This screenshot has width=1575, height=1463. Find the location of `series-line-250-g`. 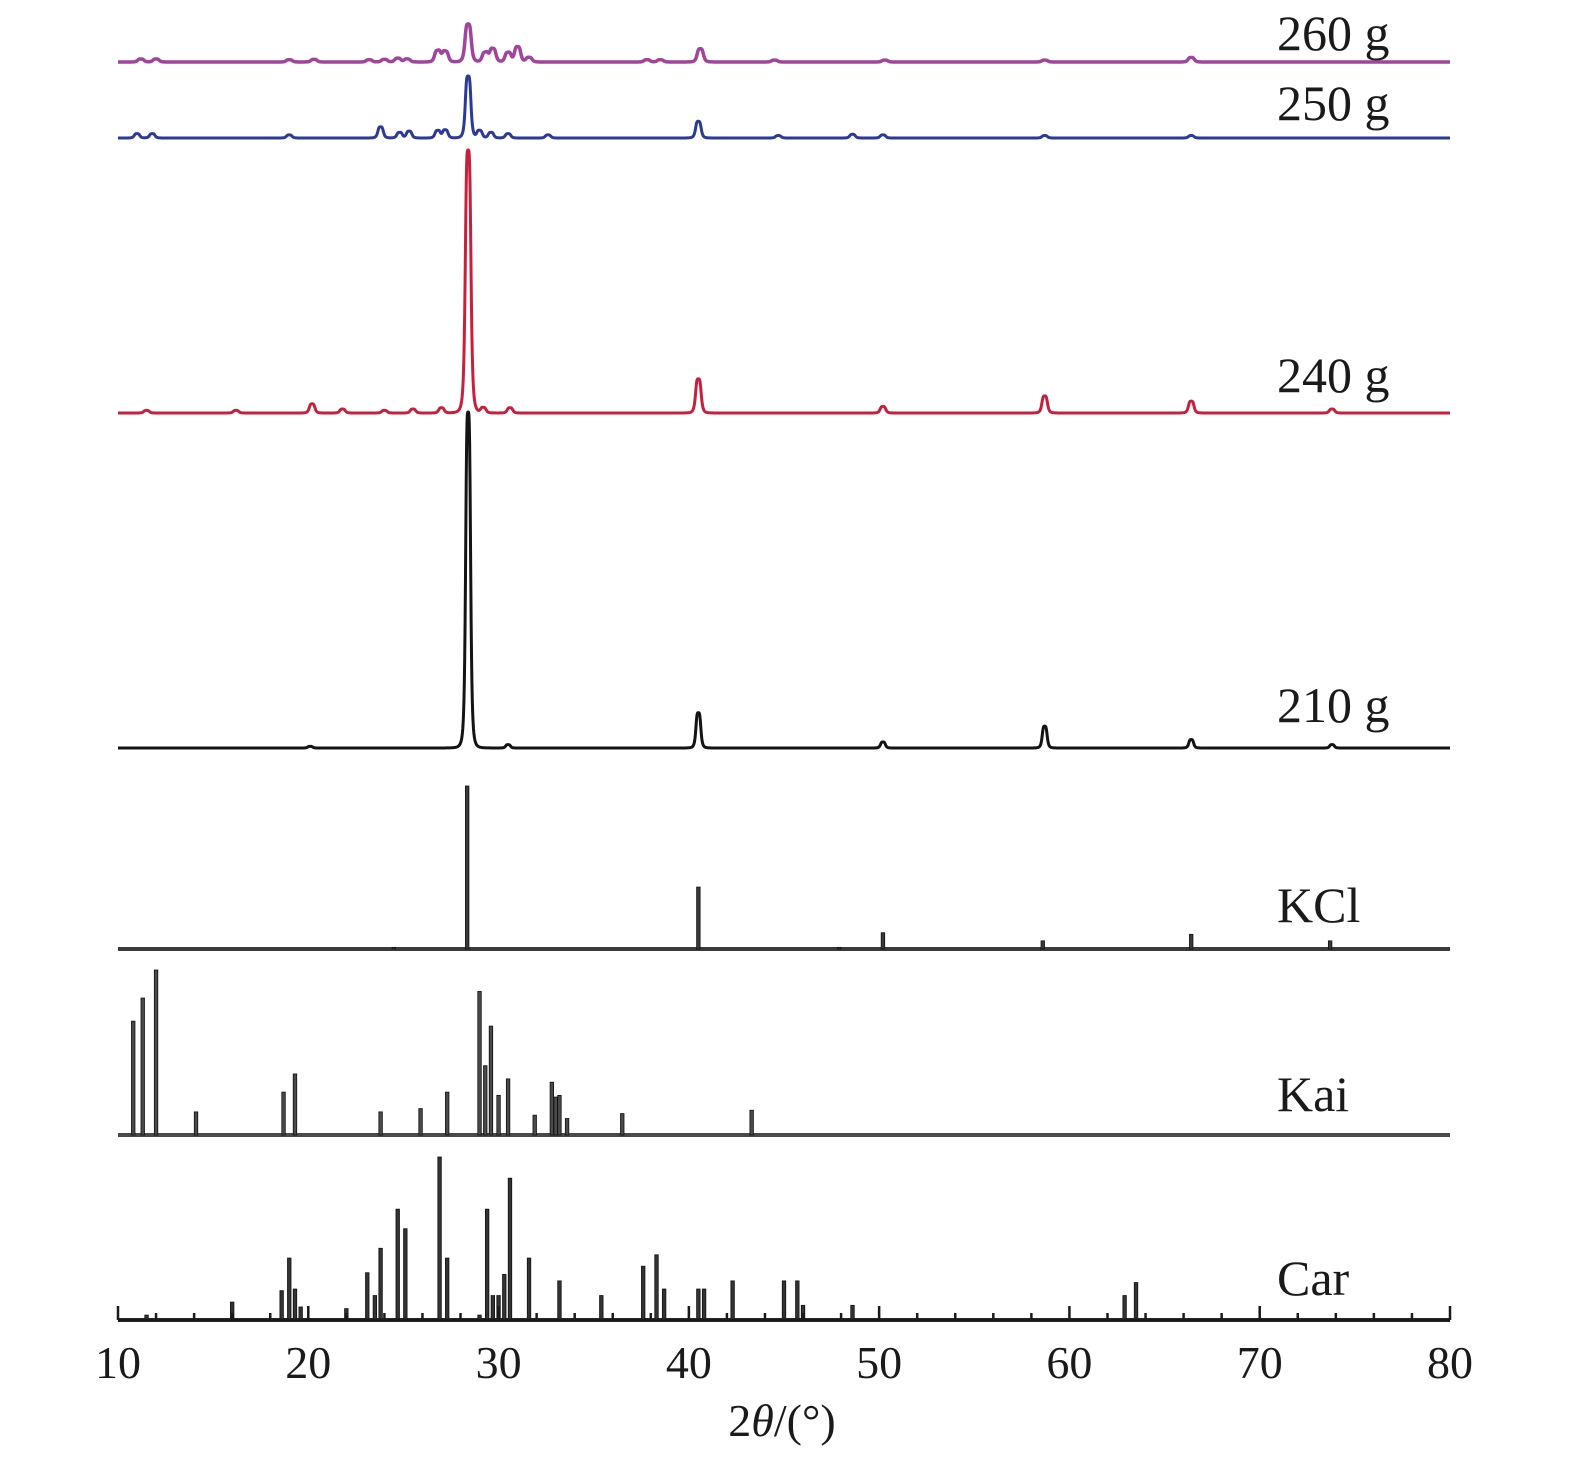

series-line-250-g is located at coordinates (784, 107).